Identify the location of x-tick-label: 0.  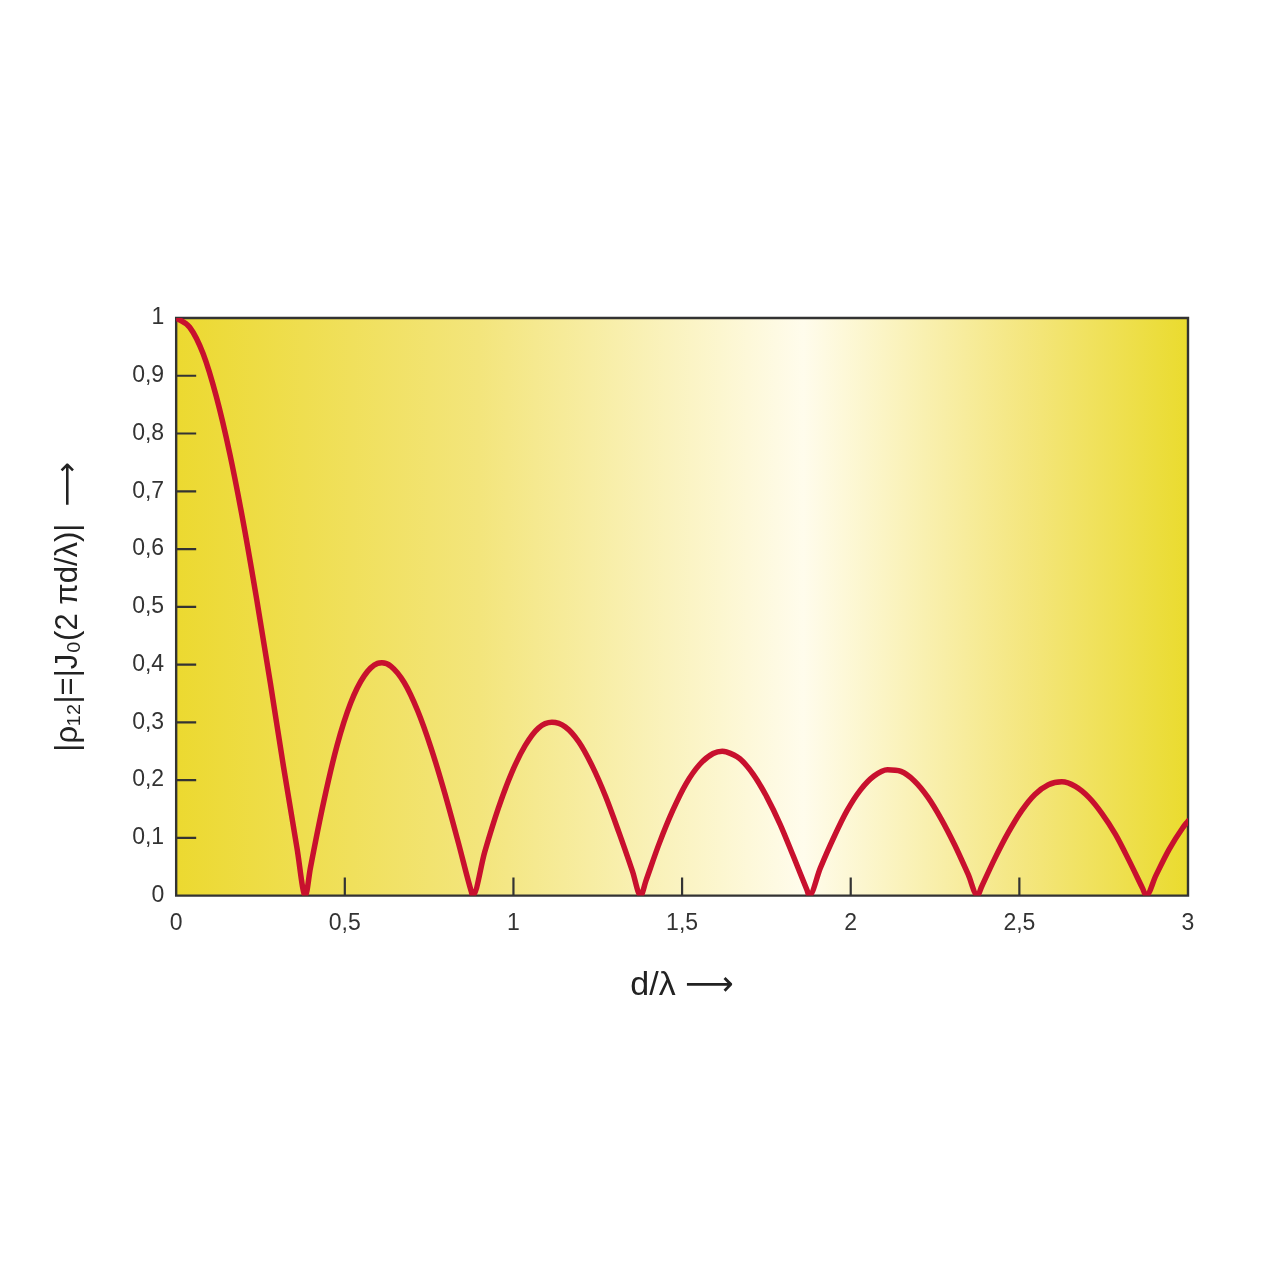
(176, 921).